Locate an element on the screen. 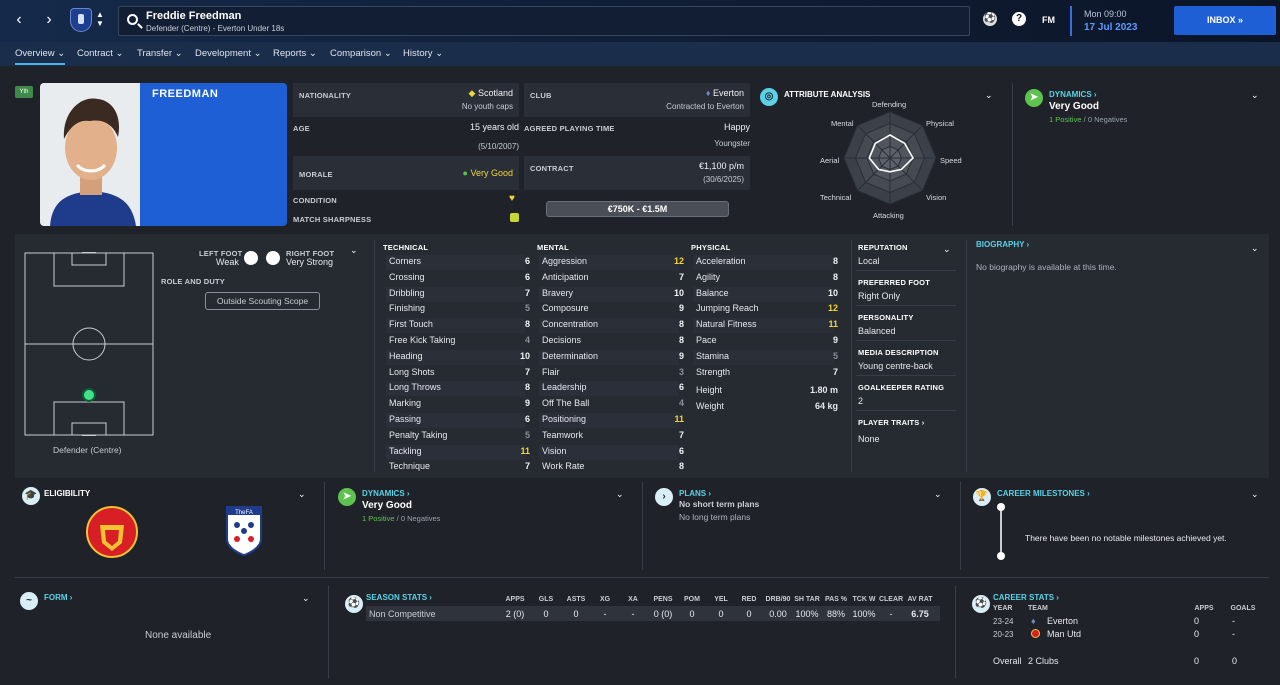 This screenshot has width=1280, height=685. tab-reports: Reports ⌄ is located at coordinates (295, 53).